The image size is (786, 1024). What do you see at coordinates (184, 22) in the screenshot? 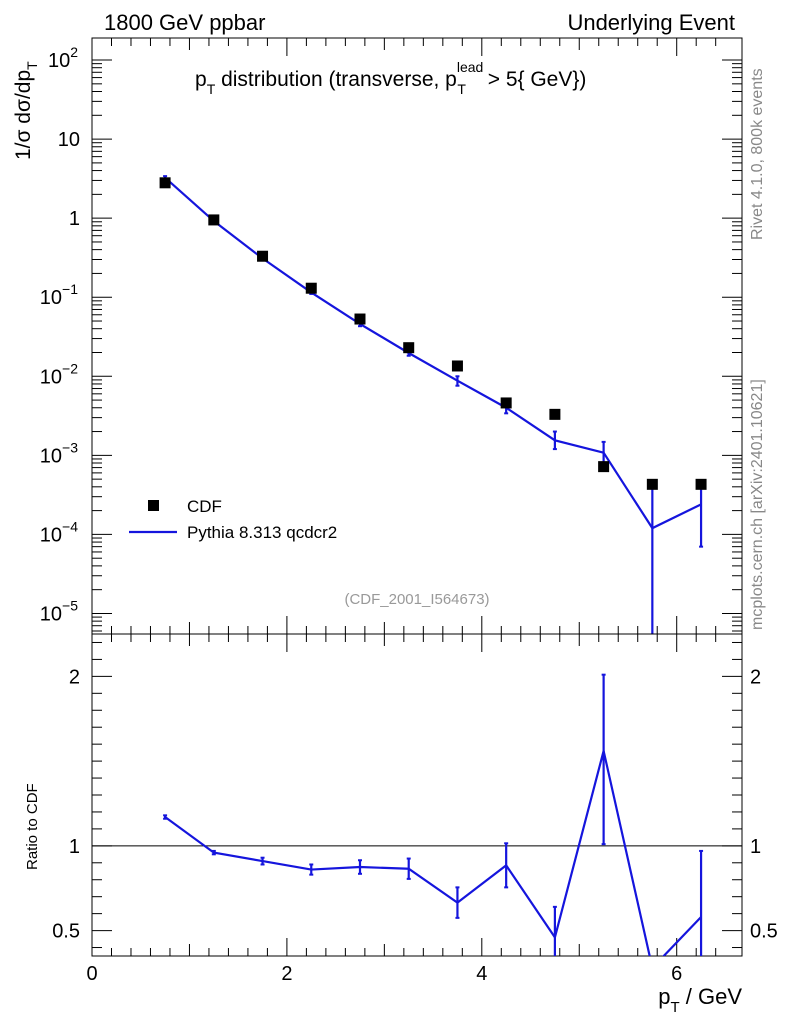
I see `header-energy-label: 1800 GeV ppbar` at bounding box center [184, 22].